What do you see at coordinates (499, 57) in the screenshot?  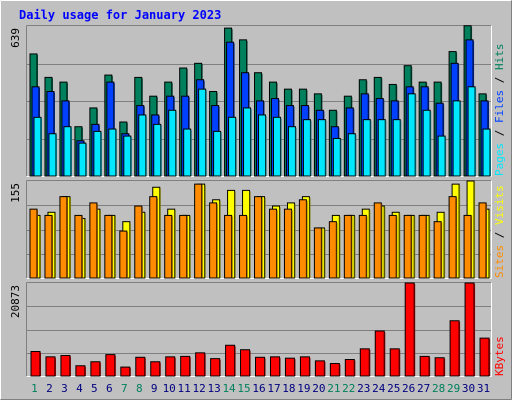 I see `hits-legend-4: Hits` at bounding box center [499, 57].